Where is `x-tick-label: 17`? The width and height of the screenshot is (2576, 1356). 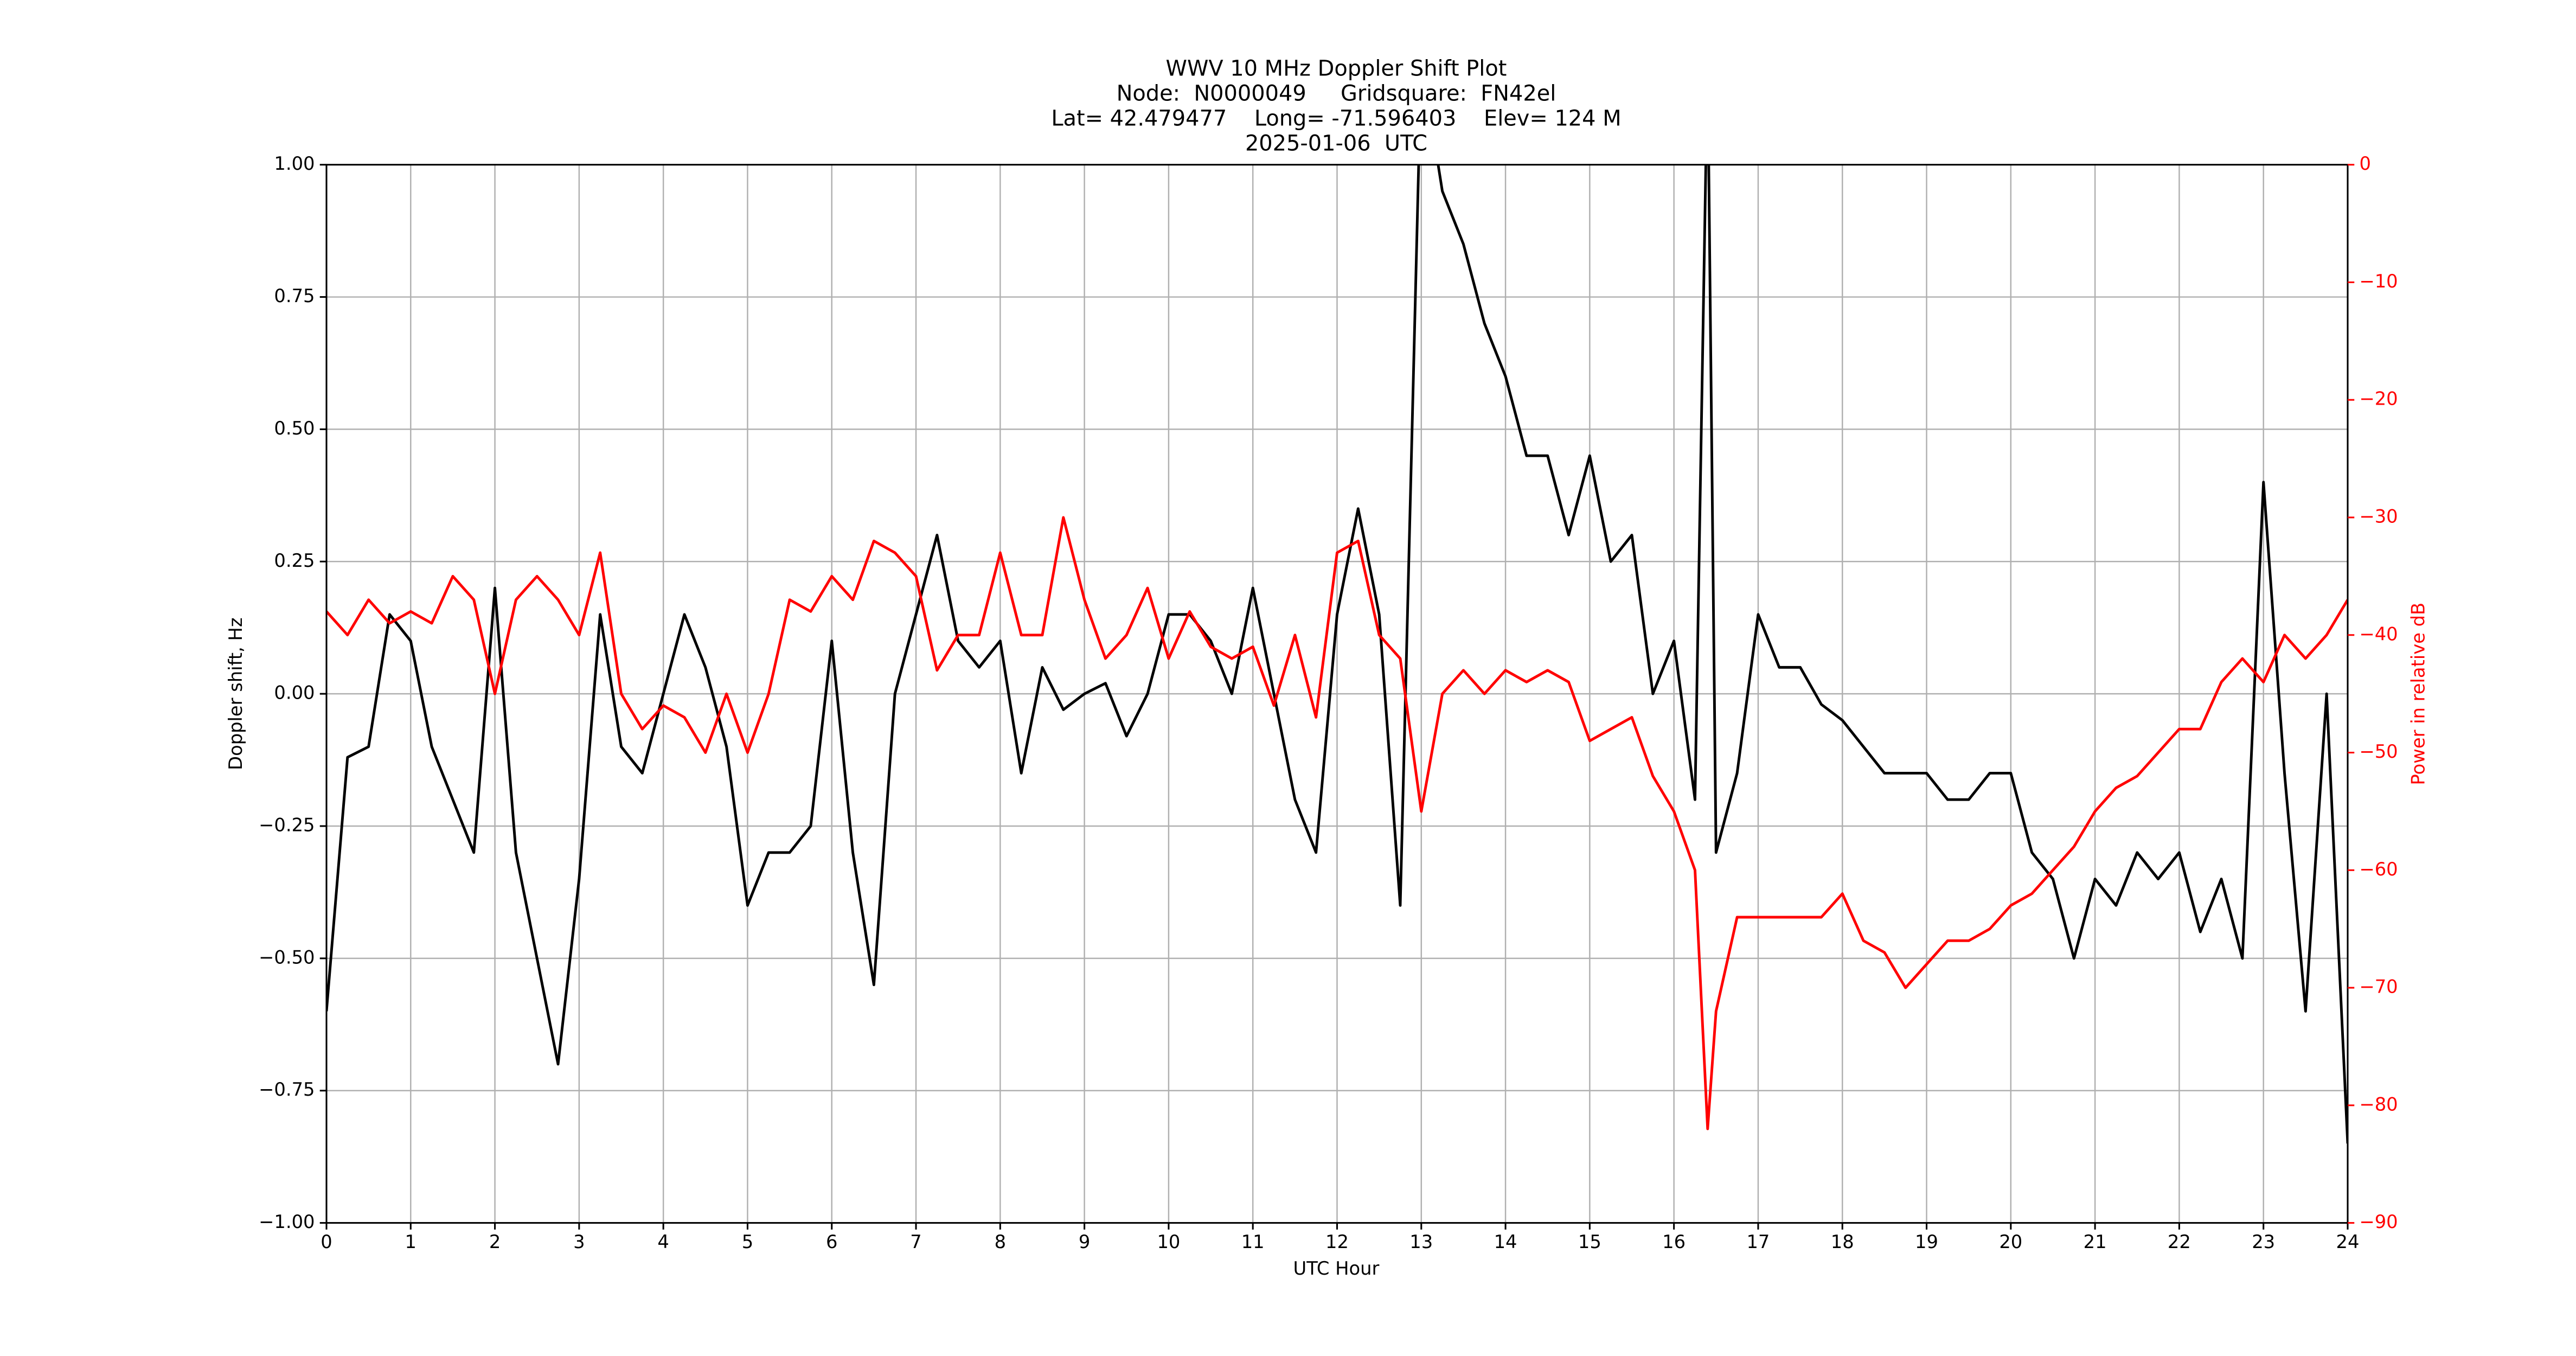
x-tick-label: 17 is located at coordinates (1758, 1241).